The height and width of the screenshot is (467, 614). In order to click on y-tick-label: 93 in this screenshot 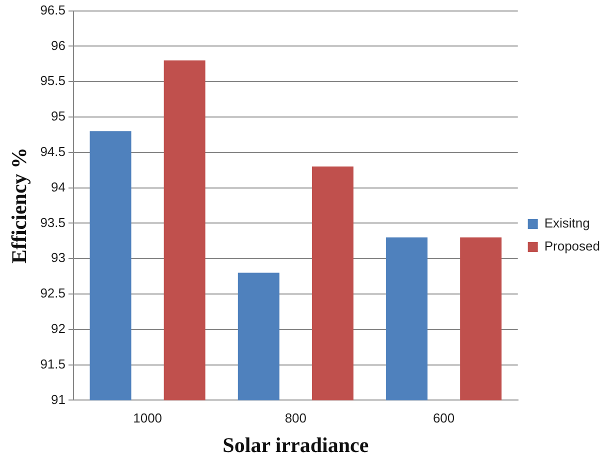, I will do `click(58, 258)`.